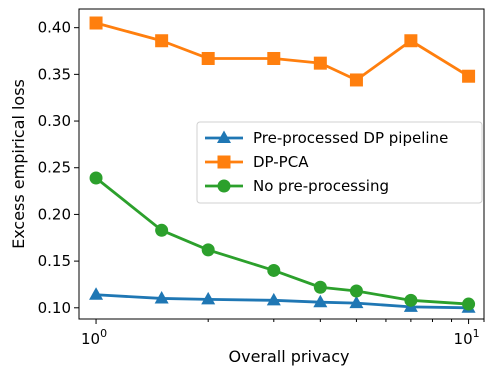 The image size is (494, 370). I want to click on x-tick-label: 10⁰, so click(94, 337).